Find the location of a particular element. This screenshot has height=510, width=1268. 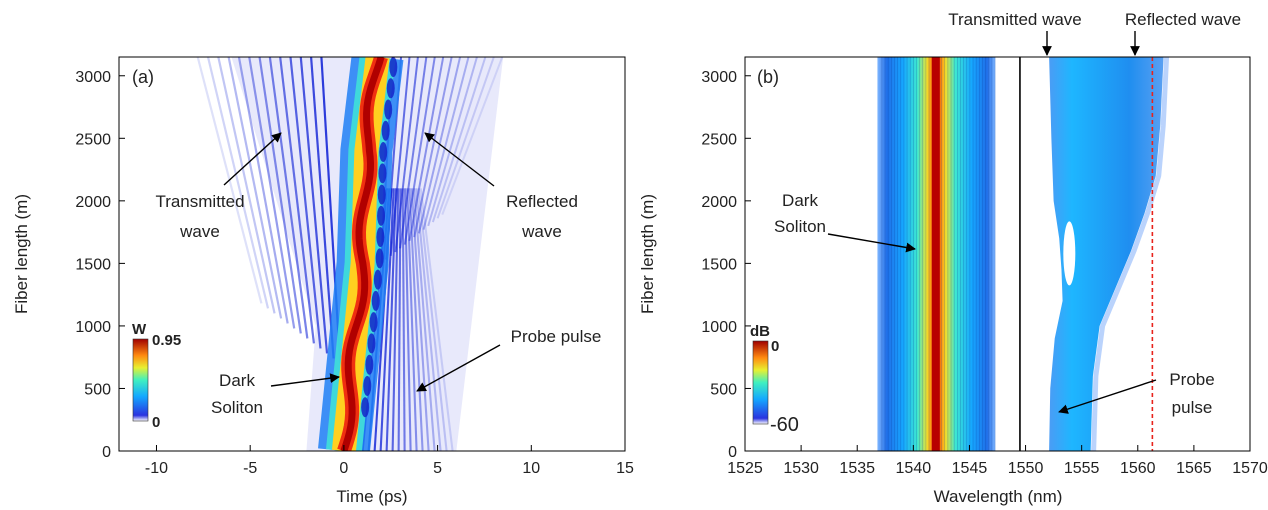

annotation-transmitted-wave-line2: wave is located at coordinates (199, 231).